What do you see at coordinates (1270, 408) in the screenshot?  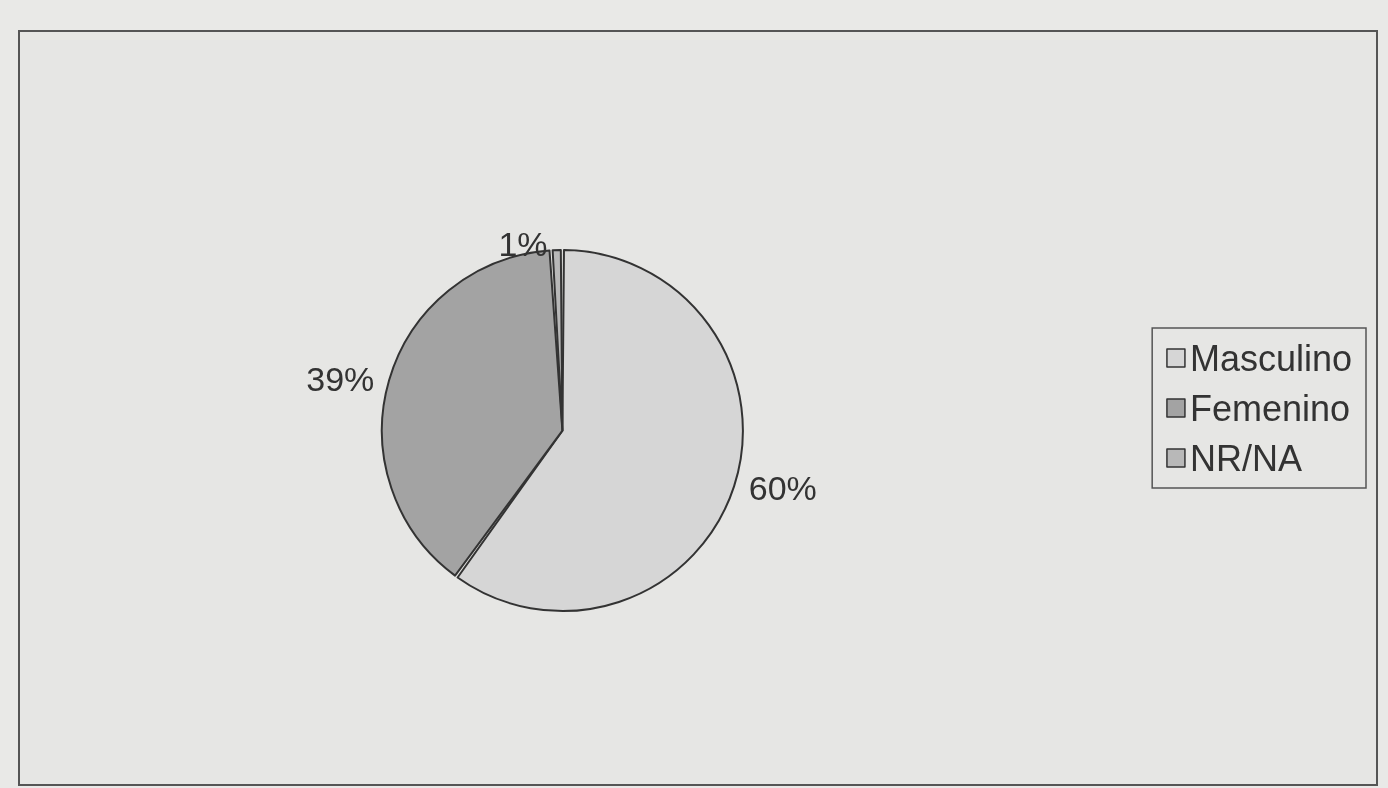 I see `legend-label: Femenino` at bounding box center [1270, 408].